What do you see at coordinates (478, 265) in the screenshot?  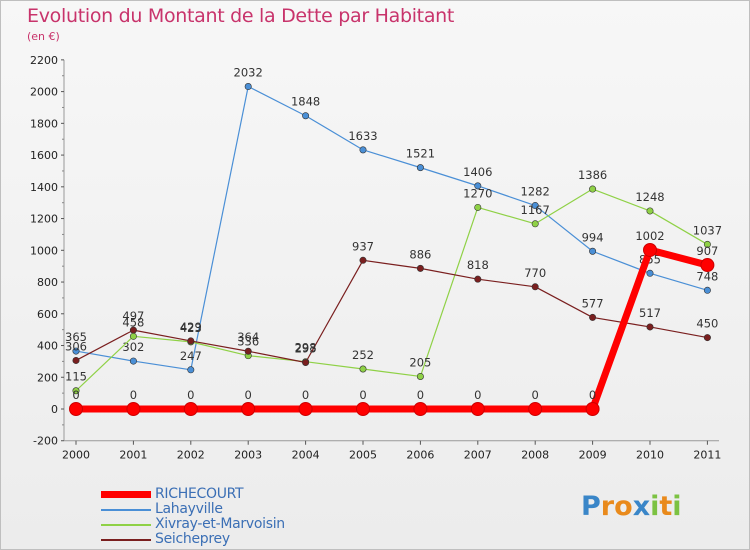 I see `data-label-seicheprey: 818` at bounding box center [478, 265].